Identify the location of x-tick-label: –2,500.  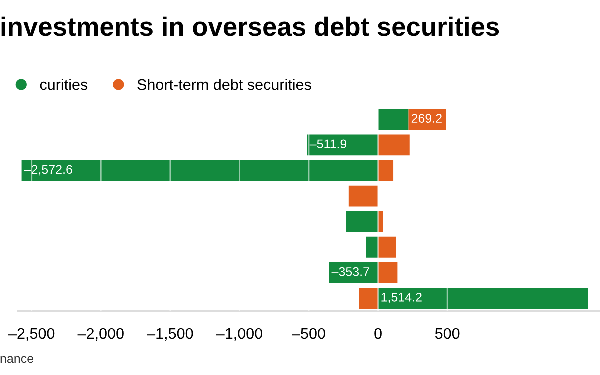
(31, 334).